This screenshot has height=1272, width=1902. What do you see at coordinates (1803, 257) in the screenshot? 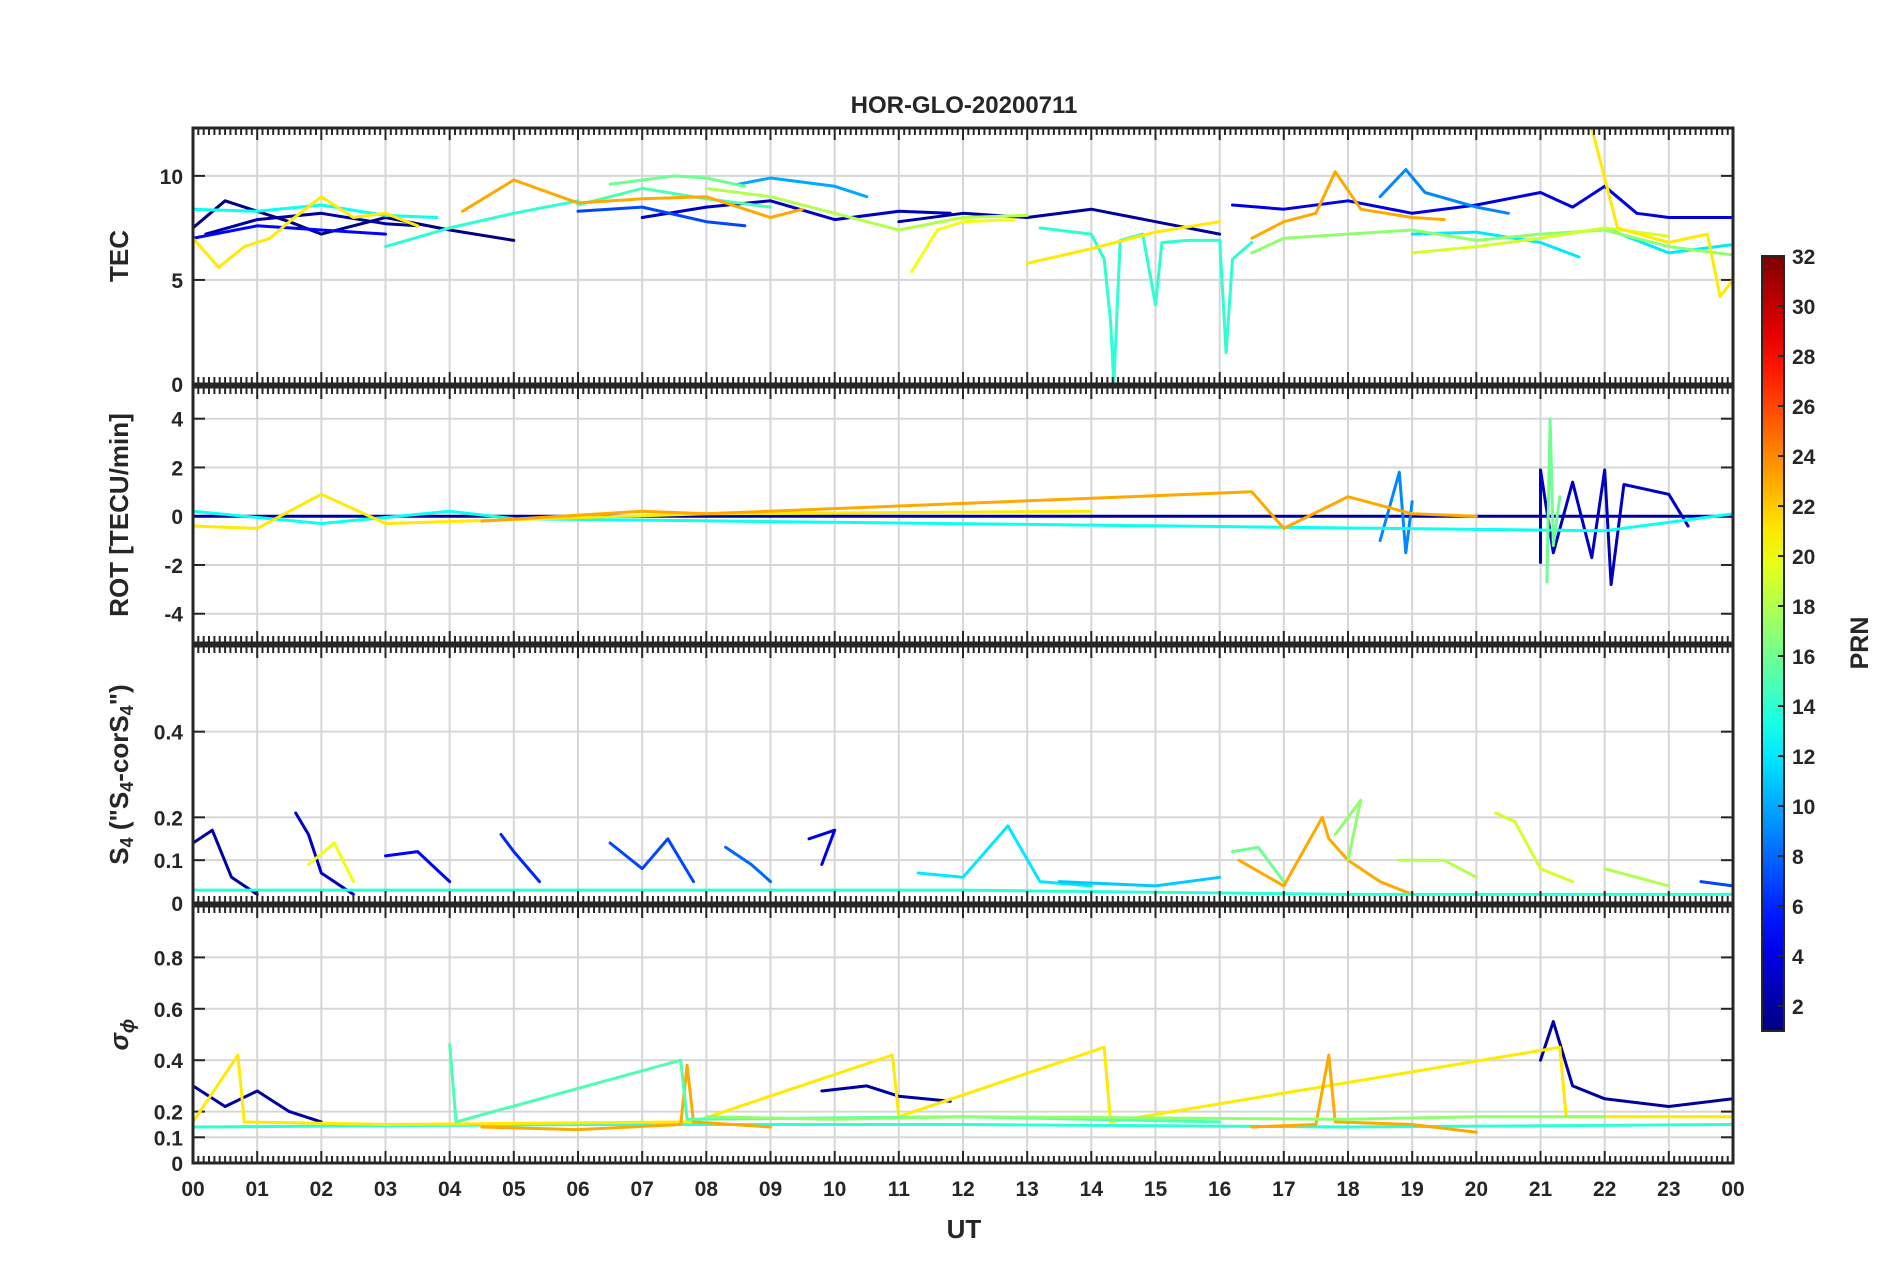
I see `colorbar-tick-label: 32` at bounding box center [1803, 257].